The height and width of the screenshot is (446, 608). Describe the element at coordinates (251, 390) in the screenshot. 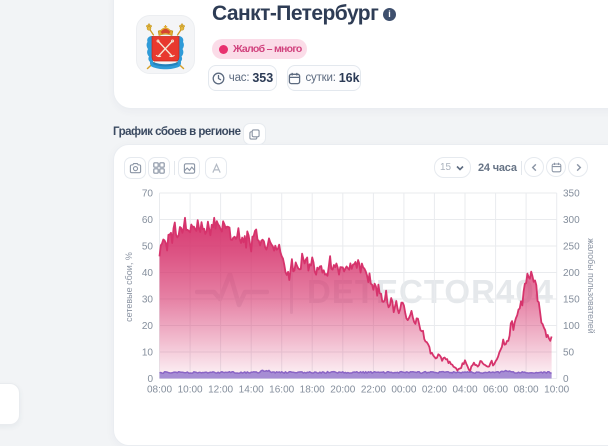

I see `svg-text: 14:00` at that location.